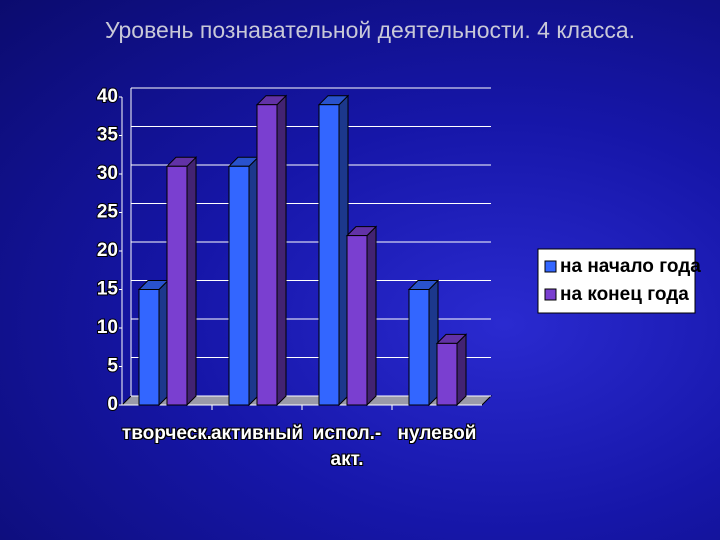 Image resolution: width=720 pixels, height=540 pixels. Describe the element at coordinates (437, 433) in the screenshot. I see `x-tick-label: нулевой` at that location.